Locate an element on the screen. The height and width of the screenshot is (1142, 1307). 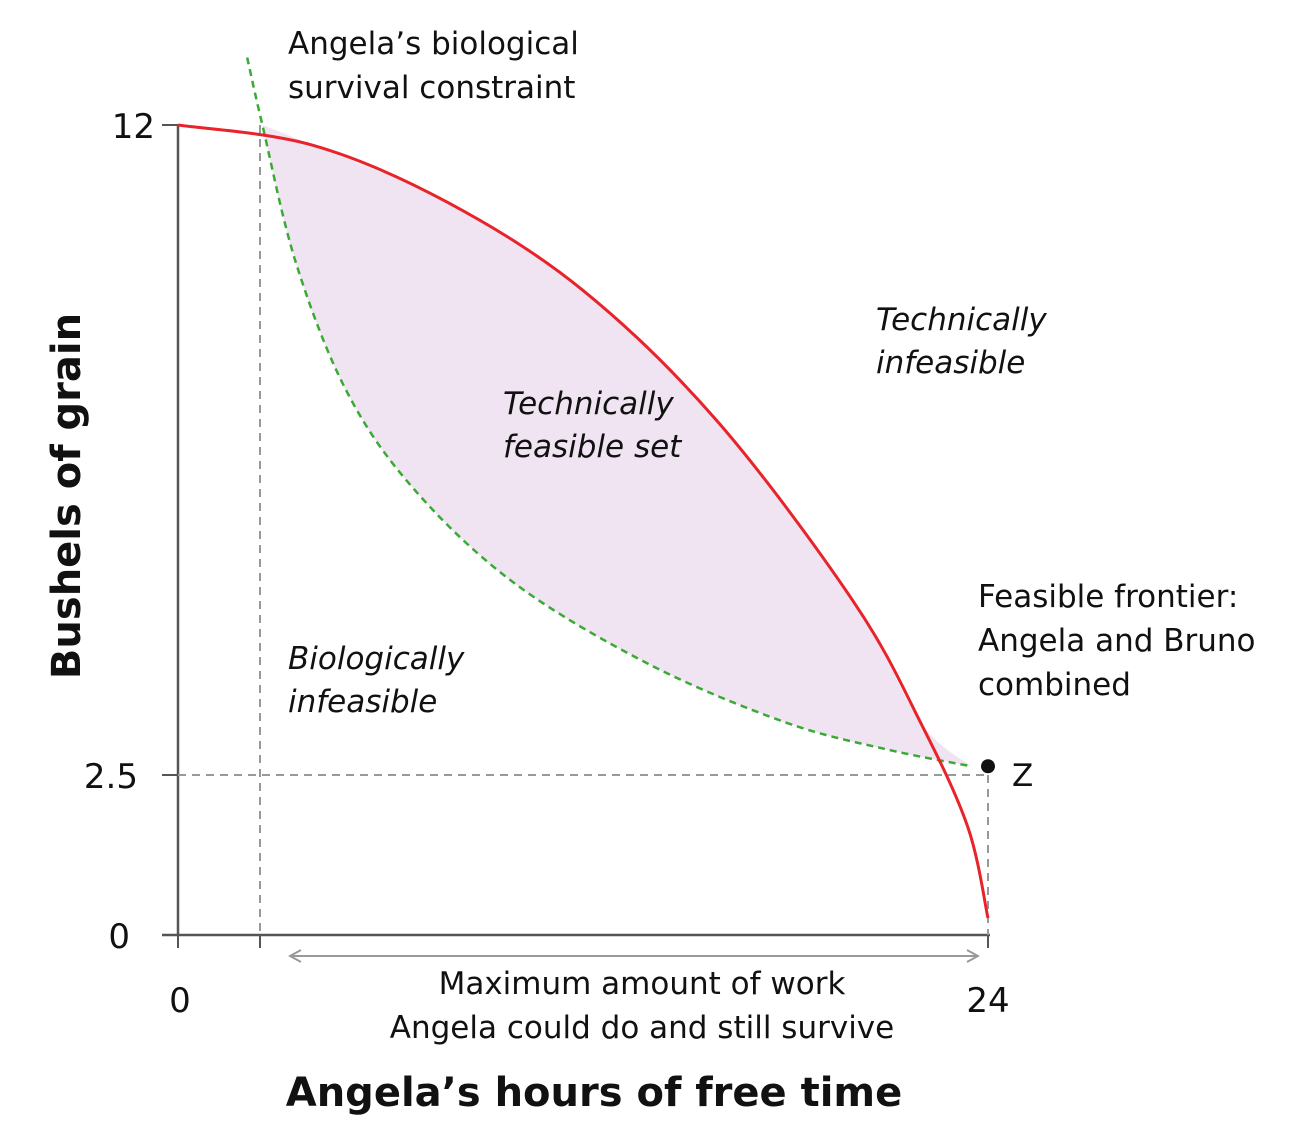
technically-infeasible-label-line2: infeasible is located at coordinates (950, 363).